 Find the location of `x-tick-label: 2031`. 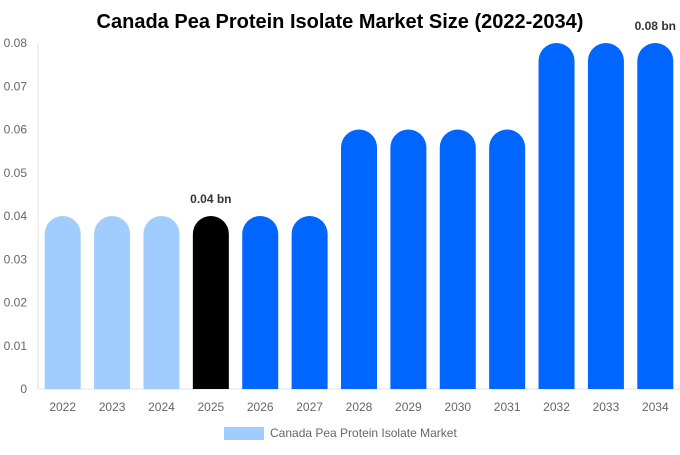

x-tick-label: 2031 is located at coordinates (507, 407).